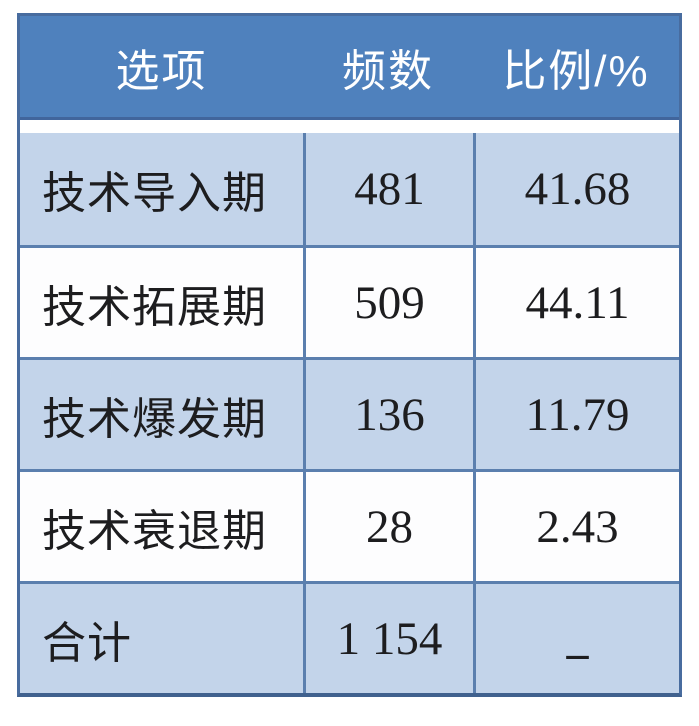  I want to click on table-row-expansion: 技术拓展期 509 44.11, so click(349, 301).